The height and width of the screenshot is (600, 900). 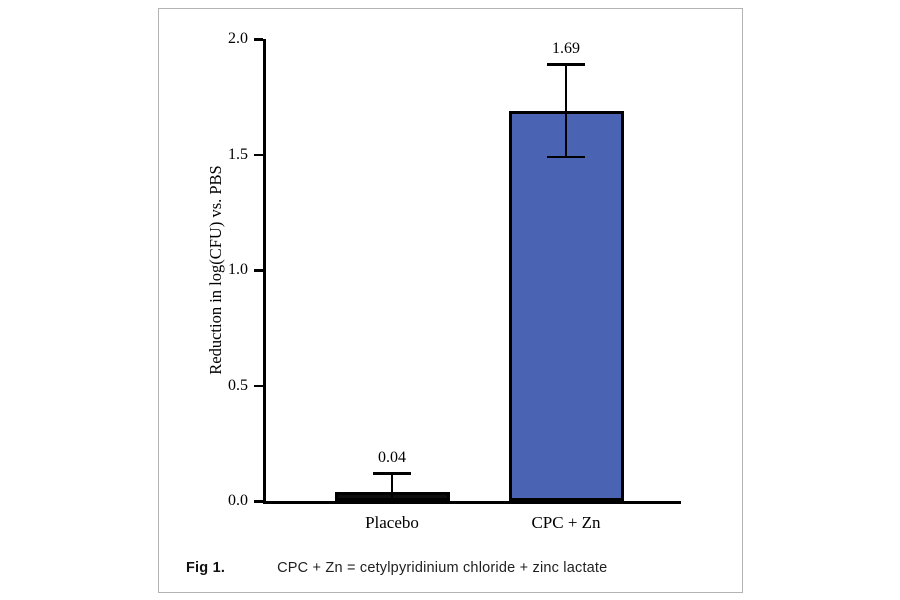 What do you see at coordinates (472, 502) in the screenshot?
I see `x-axis-line` at bounding box center [472, 502].